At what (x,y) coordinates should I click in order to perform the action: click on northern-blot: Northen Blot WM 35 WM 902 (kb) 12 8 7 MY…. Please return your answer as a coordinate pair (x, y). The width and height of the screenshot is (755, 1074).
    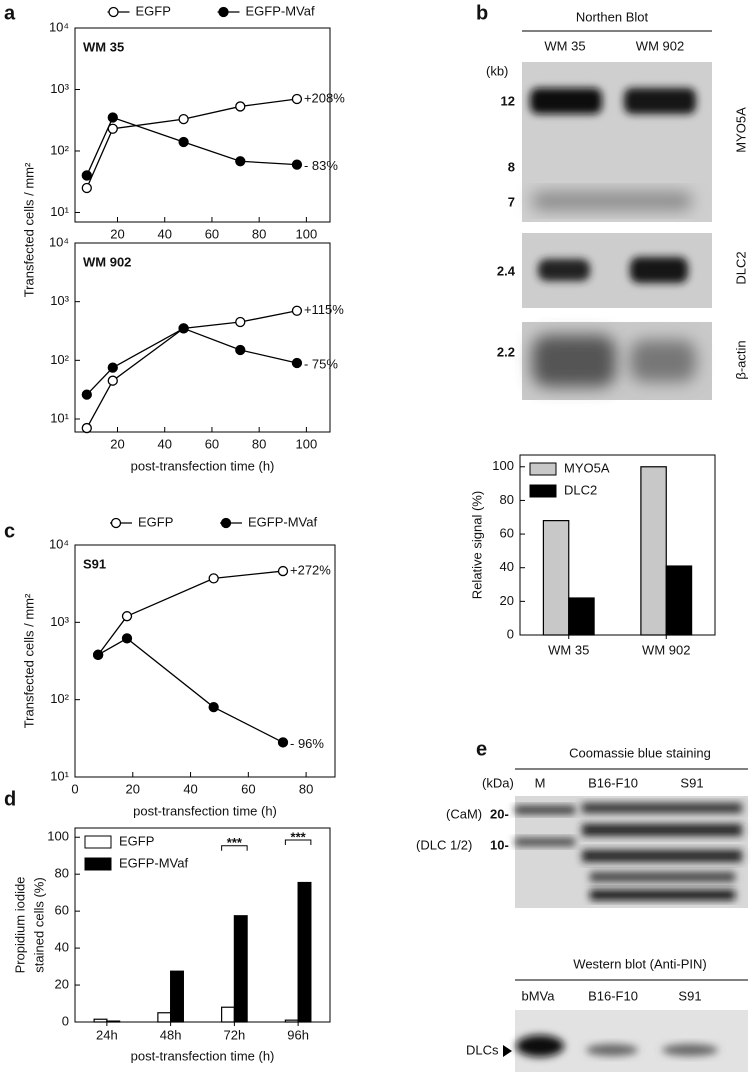
    Looking at the image, I should click on (617, 204).